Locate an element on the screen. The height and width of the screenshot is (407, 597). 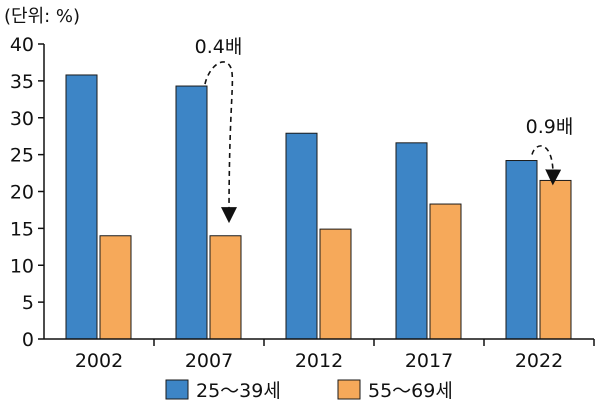
x-tick-label-2012: 2012 is located at coordinates (319, 361).